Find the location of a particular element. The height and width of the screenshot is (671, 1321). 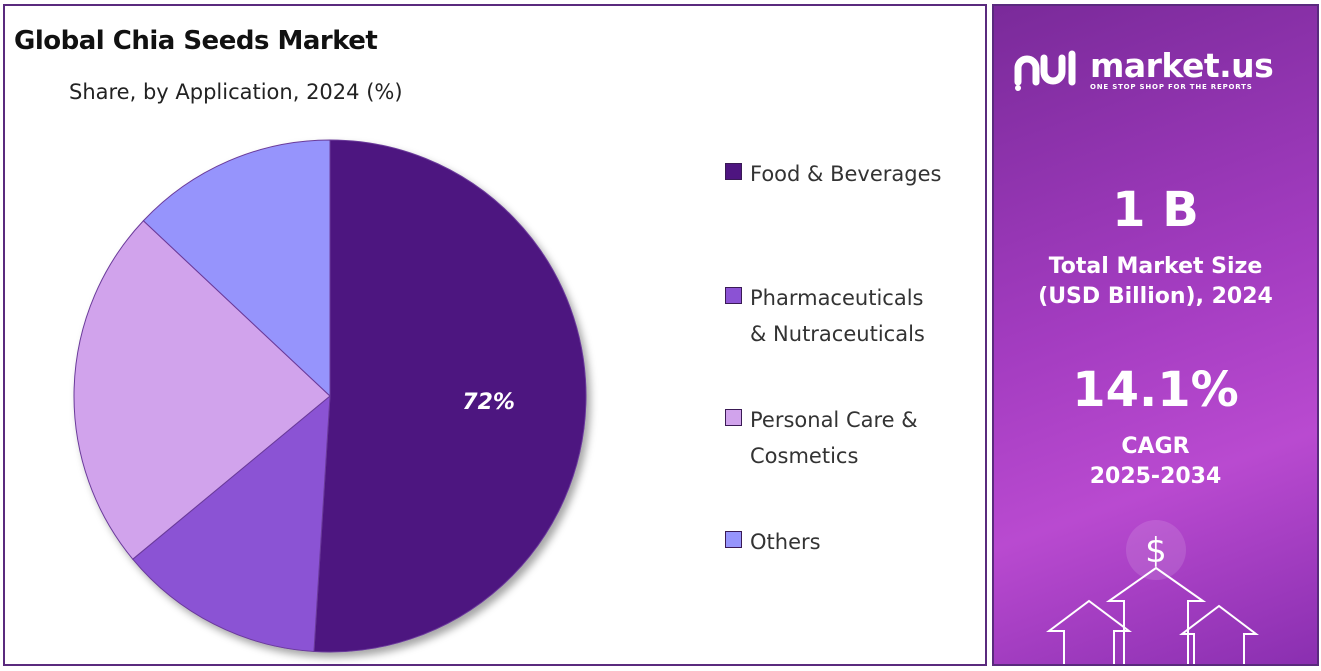

pie-slice-others is located at coordinates (236, 268).